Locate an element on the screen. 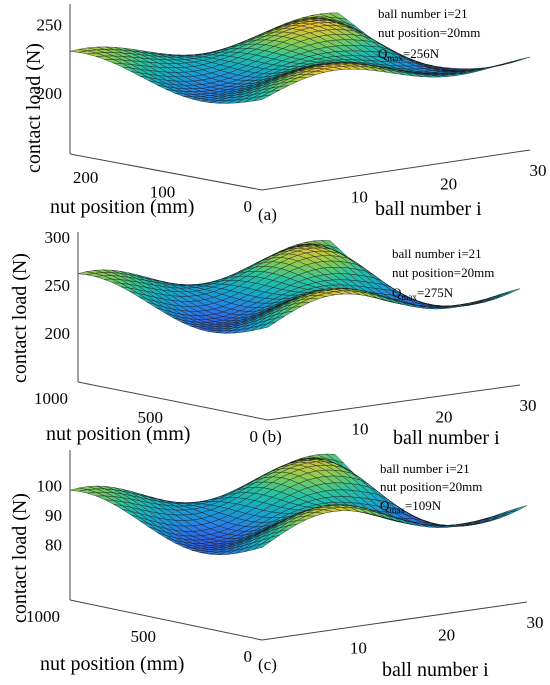  z-tick-label: 90 is located at coordinates (53, 515).